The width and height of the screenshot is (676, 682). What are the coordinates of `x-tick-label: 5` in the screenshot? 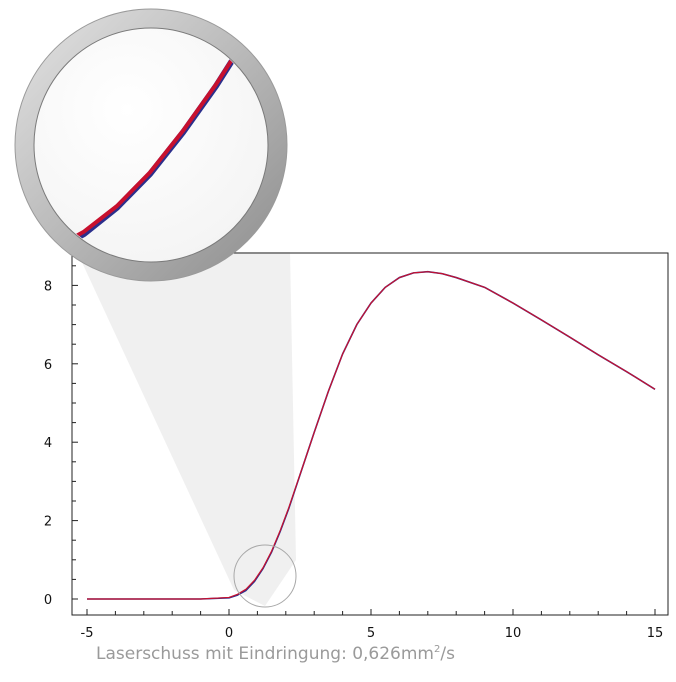 It's located at (371, 633).